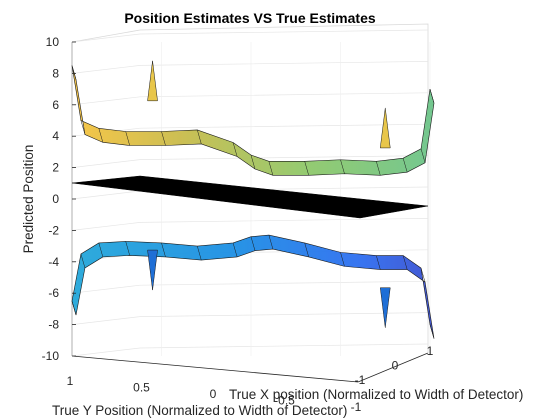 Image resolution: width=560 pixels, height=420 pixels. I want to click on y-axis-line, so click(393, 367).